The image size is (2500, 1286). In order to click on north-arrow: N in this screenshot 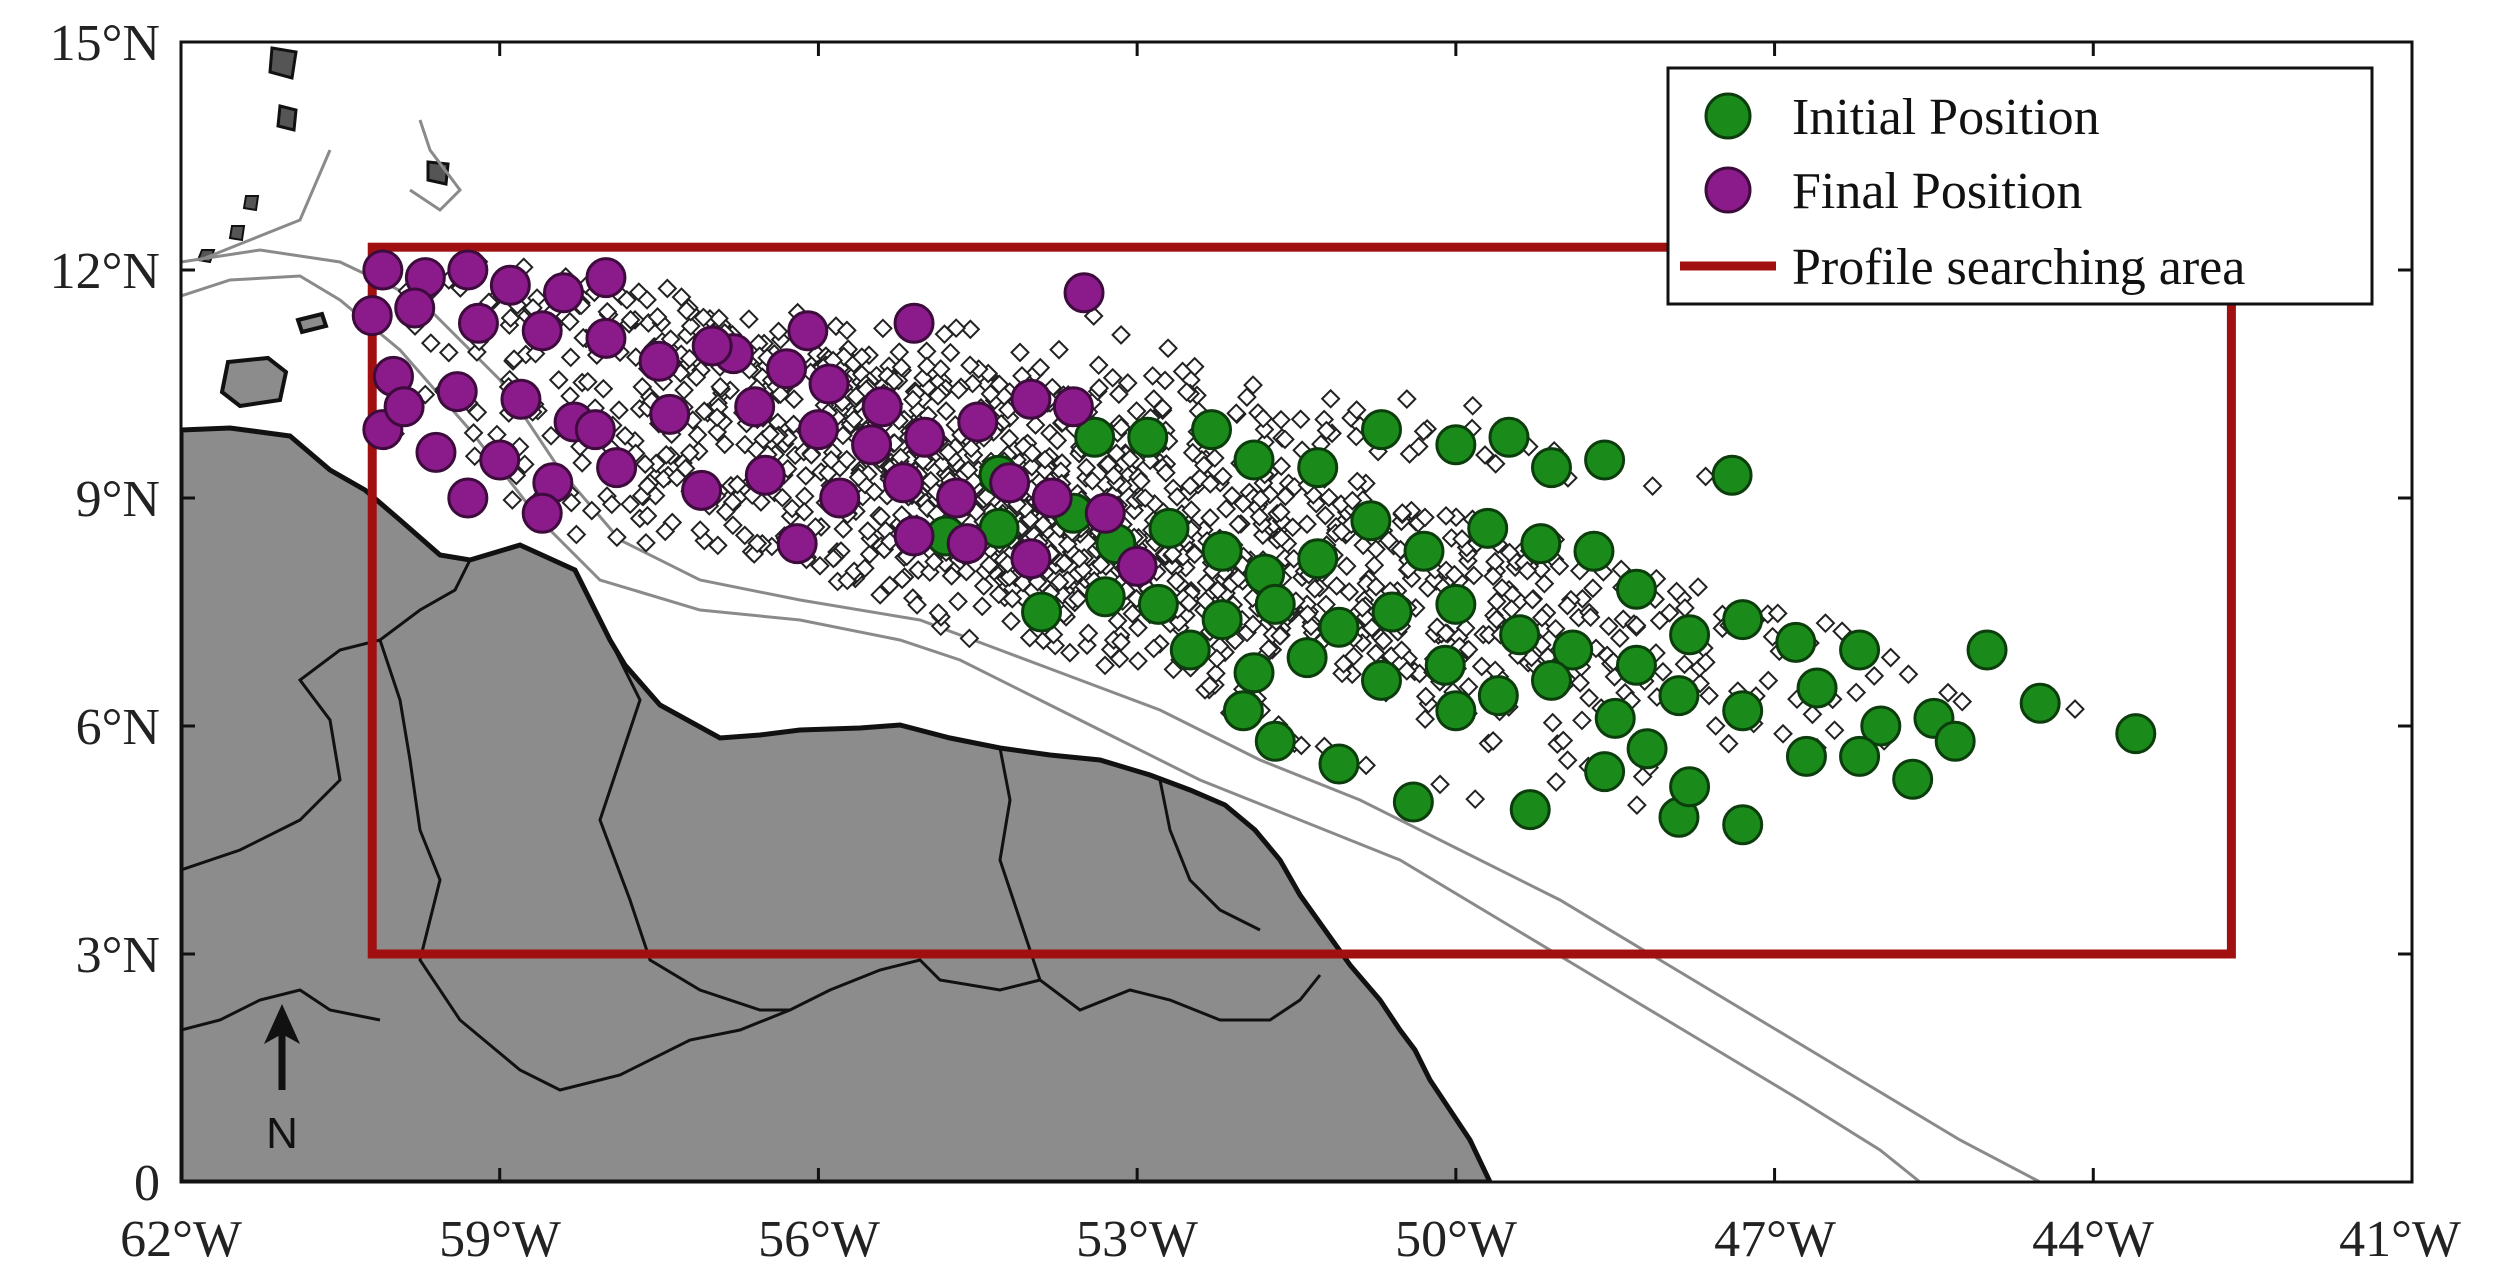, I will do `click(282, 1081)`.